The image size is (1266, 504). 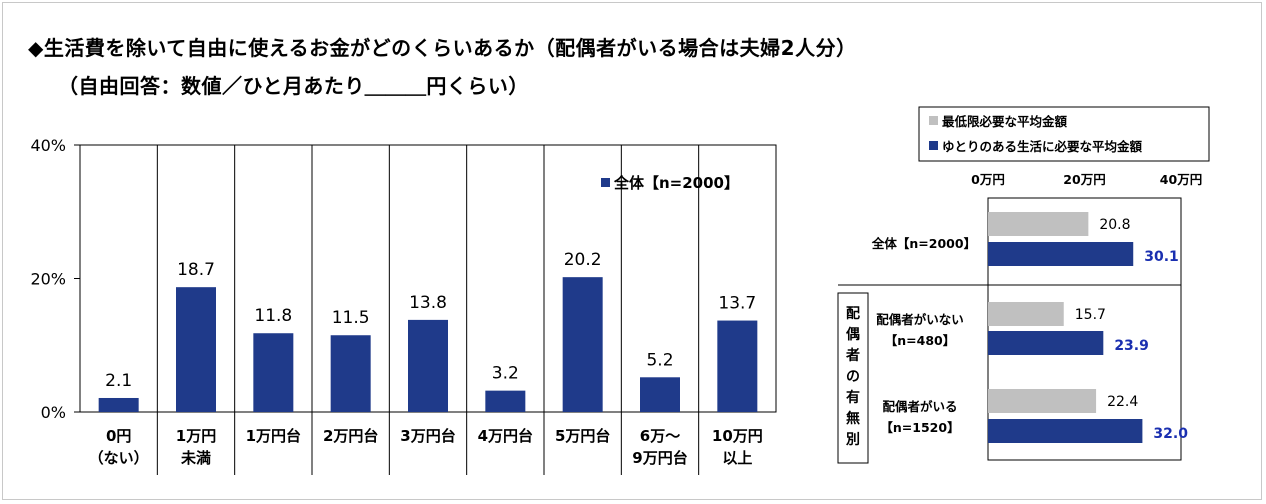 I want to click on x-tick-label: 3万円台, so click(x=427, y=436).